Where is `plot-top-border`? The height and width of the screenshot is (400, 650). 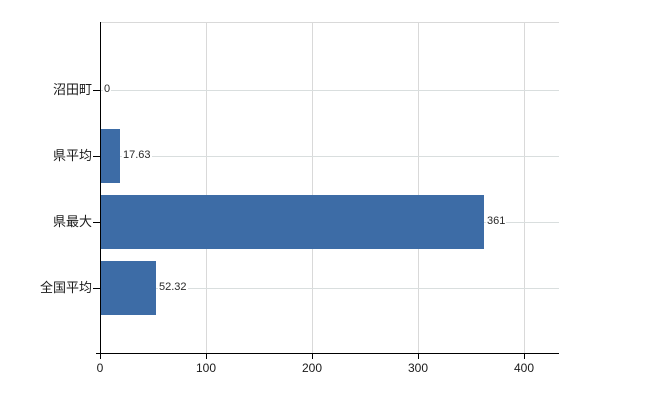
plot-top-border is located at coordinates (329, 22).